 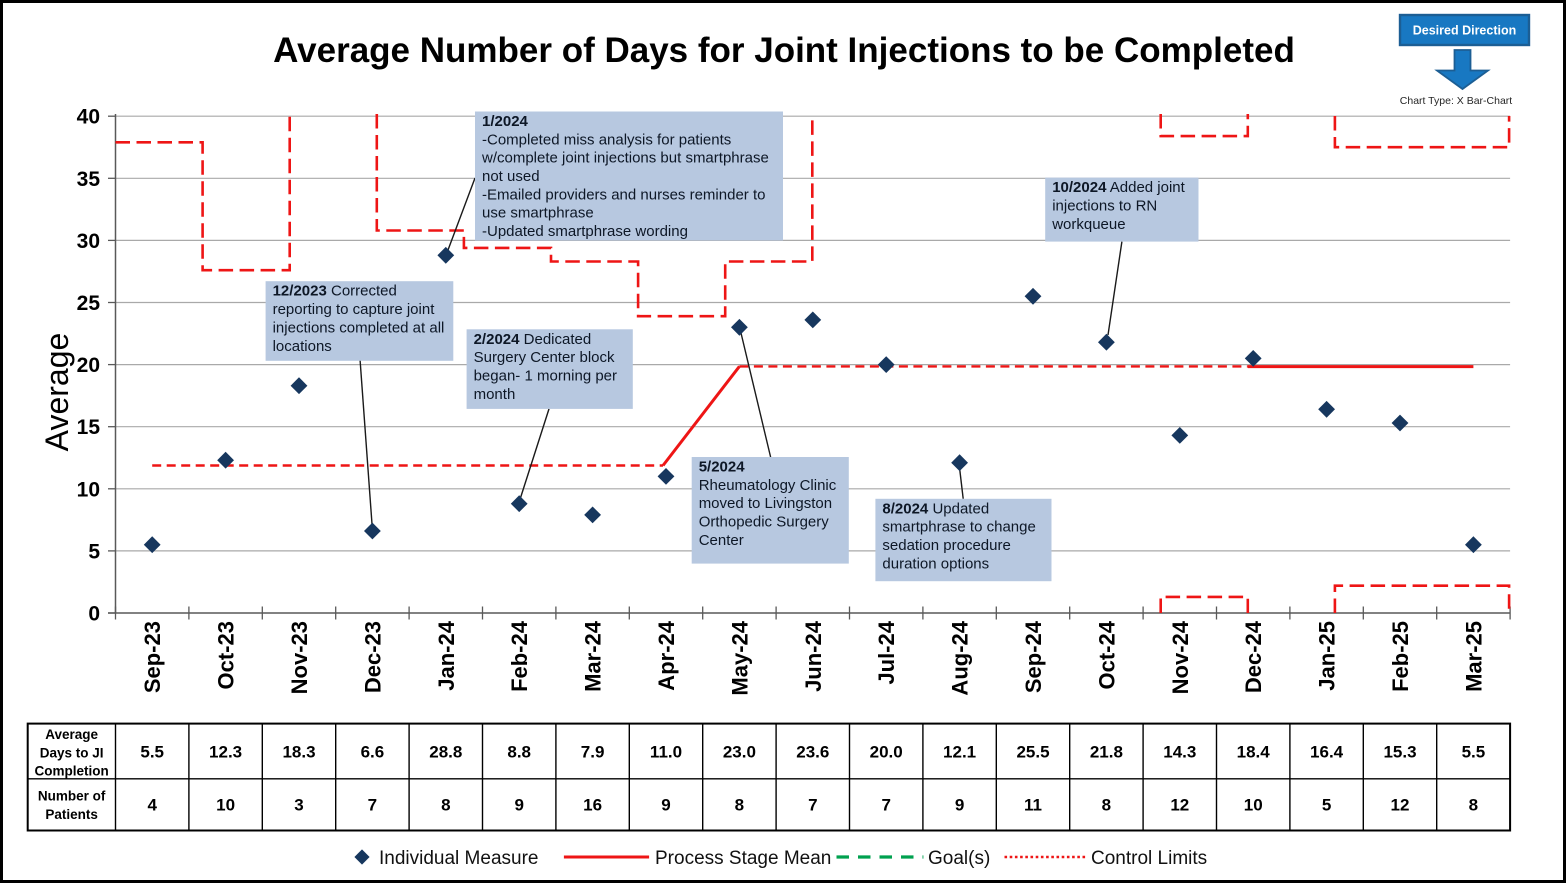 I want to click on svg-text: Mar-25, so click(x=1473, y=656).